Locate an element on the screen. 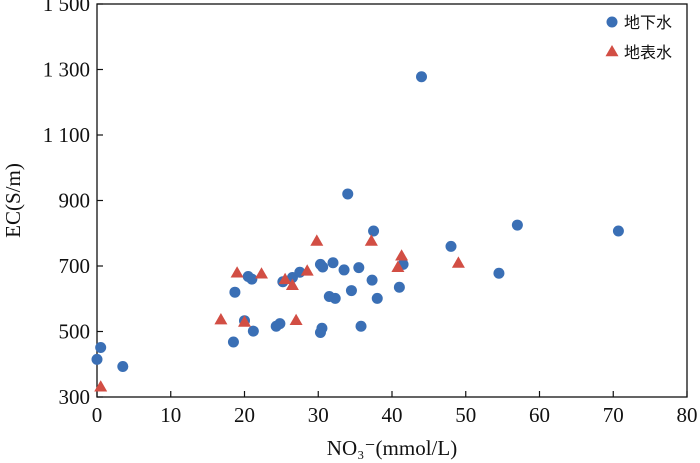  y-axis-title: EC(S/m) is located at coordinates (13, 200).